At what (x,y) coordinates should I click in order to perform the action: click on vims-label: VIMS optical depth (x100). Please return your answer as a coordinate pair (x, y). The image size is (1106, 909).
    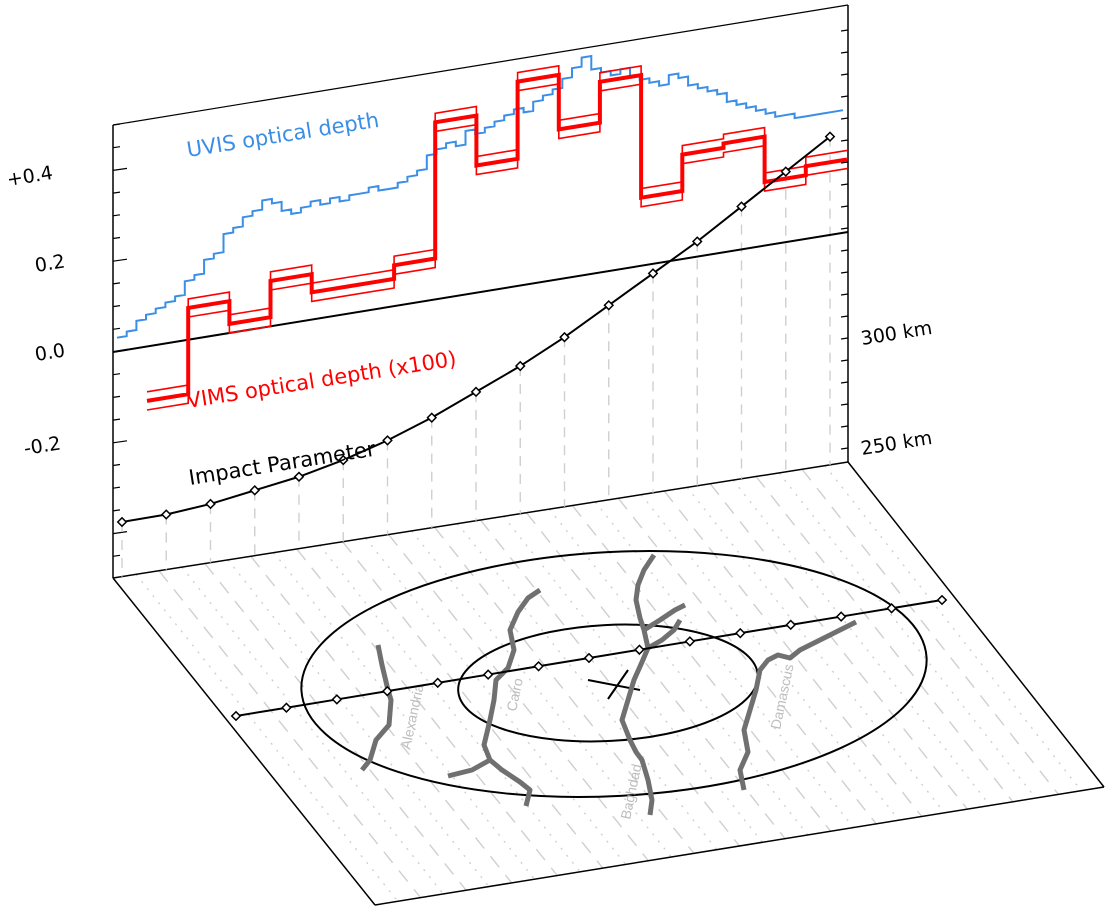
    Looking at the image, I should click on (321, 380).